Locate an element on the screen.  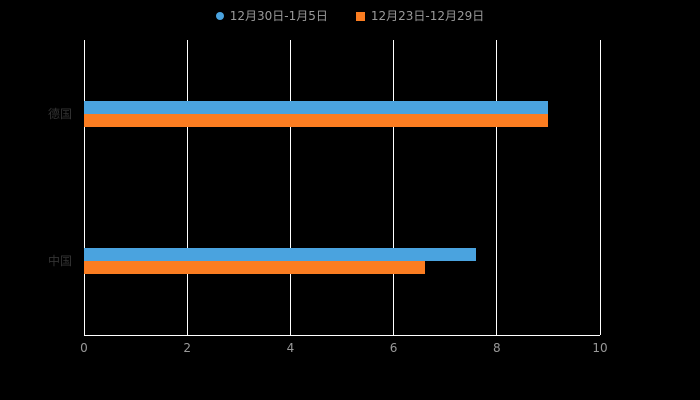
legend-item: 12月30日-1月5日 is located at coordinates (271, 16).